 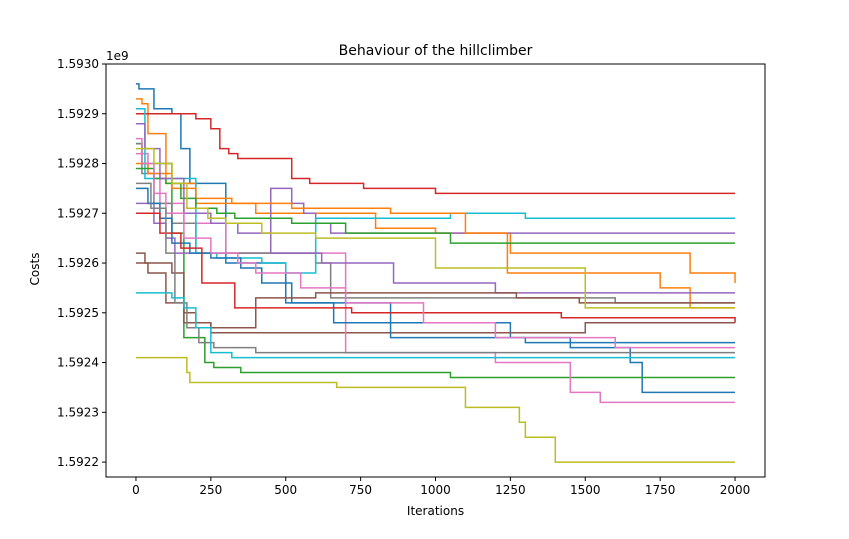 I want to click on x-tick-label: 1000, so click(x=435, y=490).